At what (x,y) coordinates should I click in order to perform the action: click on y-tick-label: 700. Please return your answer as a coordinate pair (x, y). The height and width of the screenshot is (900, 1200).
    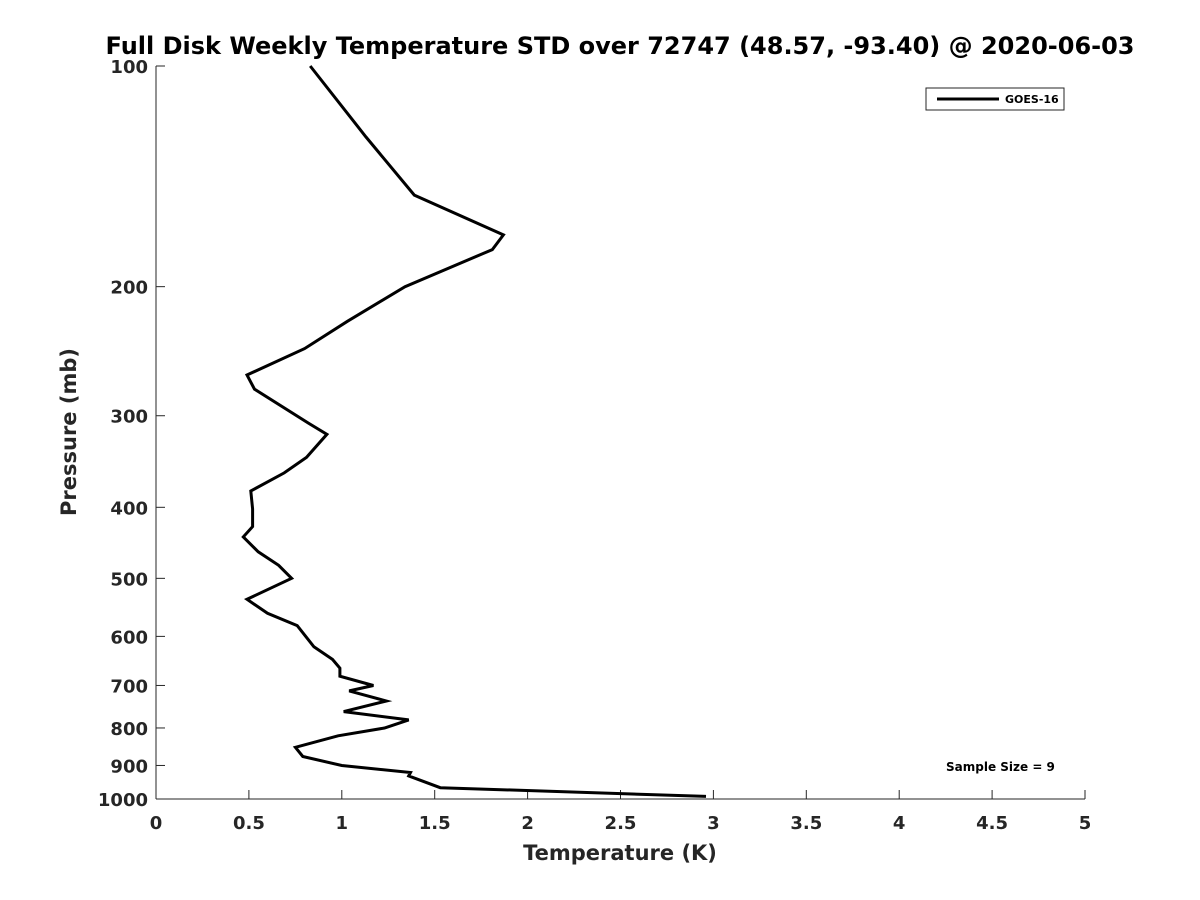
    Looking at the image, I should click on (129, 686).